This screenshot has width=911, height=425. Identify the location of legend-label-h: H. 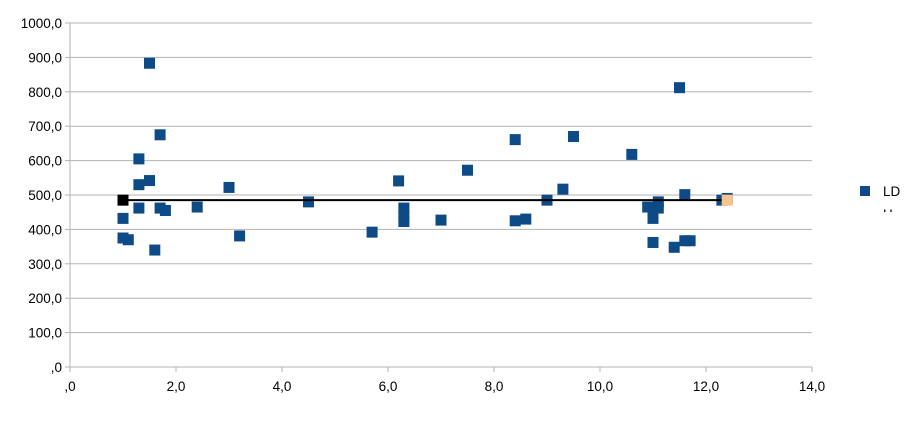
(888, 214).